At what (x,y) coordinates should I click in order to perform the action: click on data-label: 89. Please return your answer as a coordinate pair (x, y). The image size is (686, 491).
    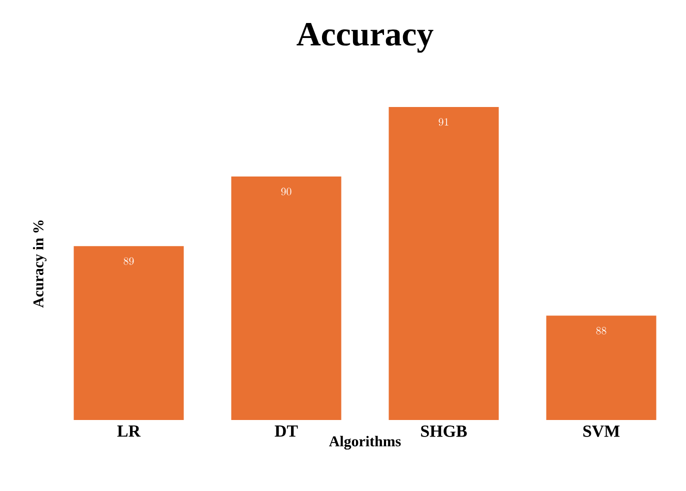
    Looking at the image, I should click on (129, 261).